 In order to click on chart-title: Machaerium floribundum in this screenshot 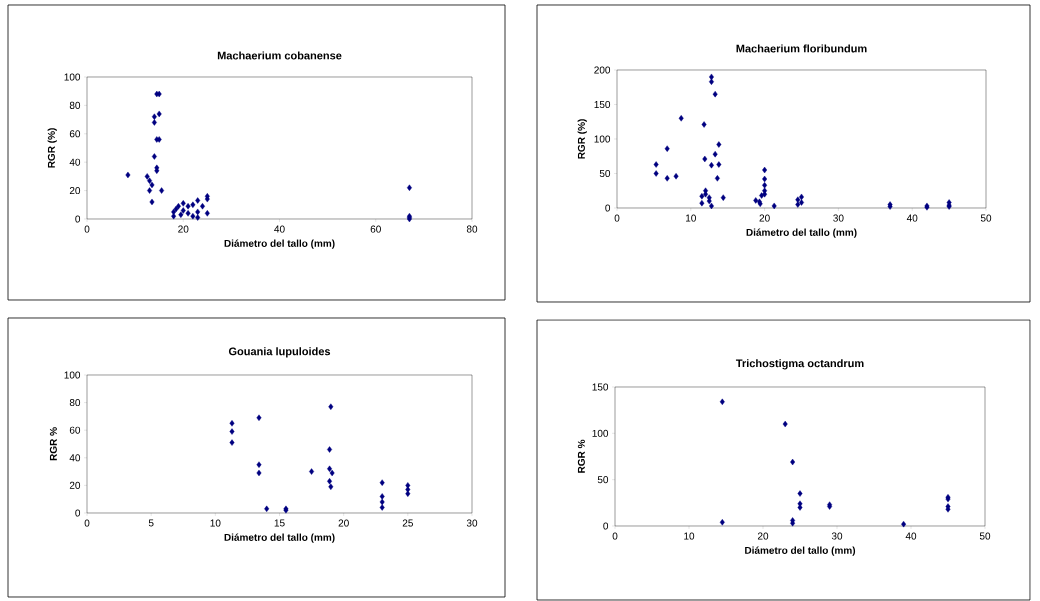, I will do `click(801, 48)`.